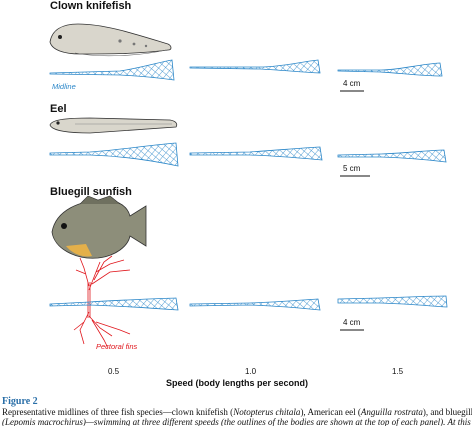 The image size is (474, 426). Describe the element at coordinates (330, 412) in the screenshot. I see `caption-line1-c: ), American eel (` at that location.